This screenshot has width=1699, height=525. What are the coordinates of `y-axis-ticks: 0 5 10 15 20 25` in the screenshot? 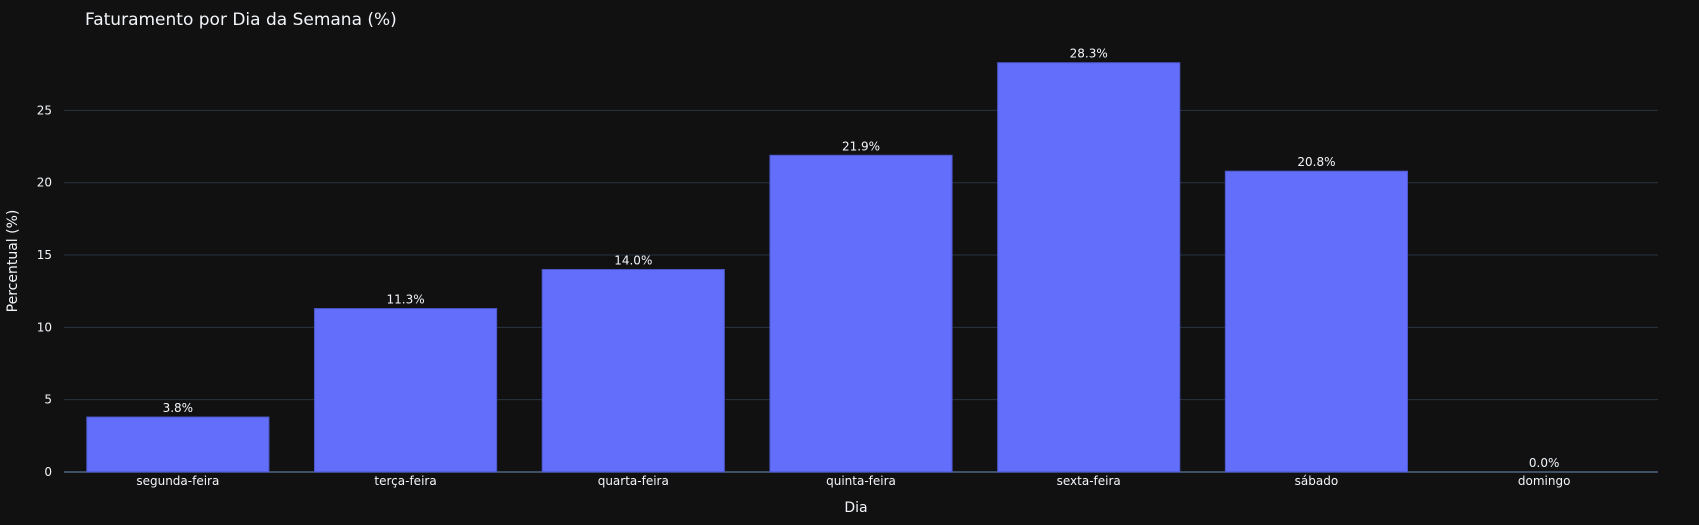 It's located at (44, 291).